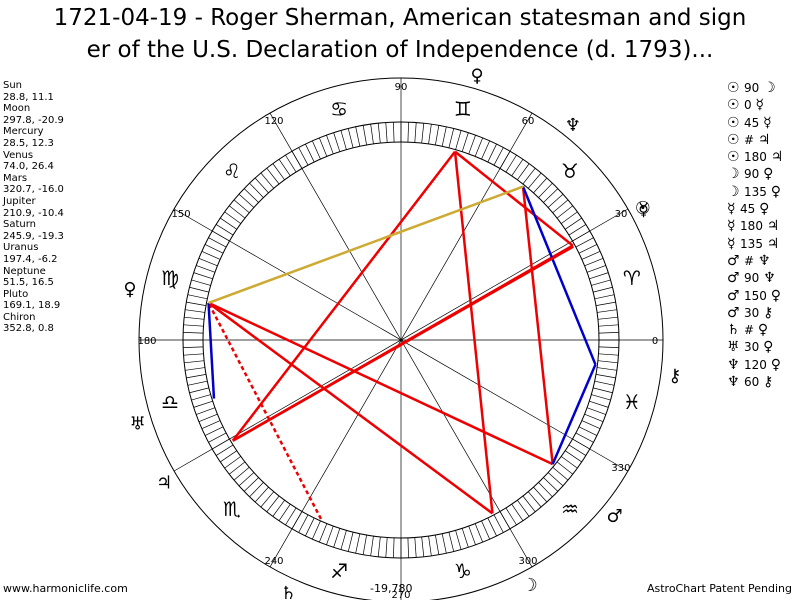  What do you see at coordinates (643, 208) in the screenshot?
I see `planet-glyph-icon: ☉` at bounding box center [643, 208].